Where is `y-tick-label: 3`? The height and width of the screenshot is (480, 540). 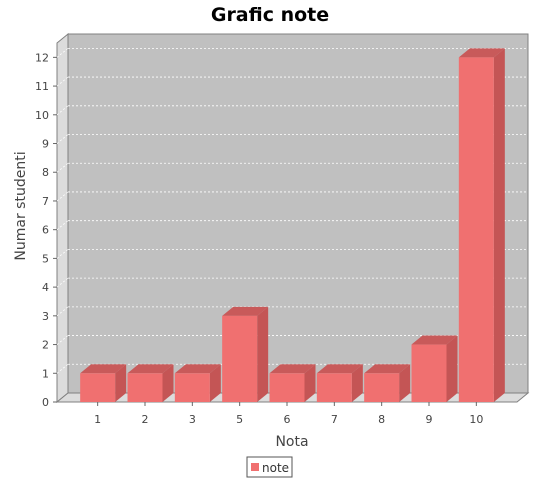
y-tick-label: 3 is located at coordinates (45, 316).